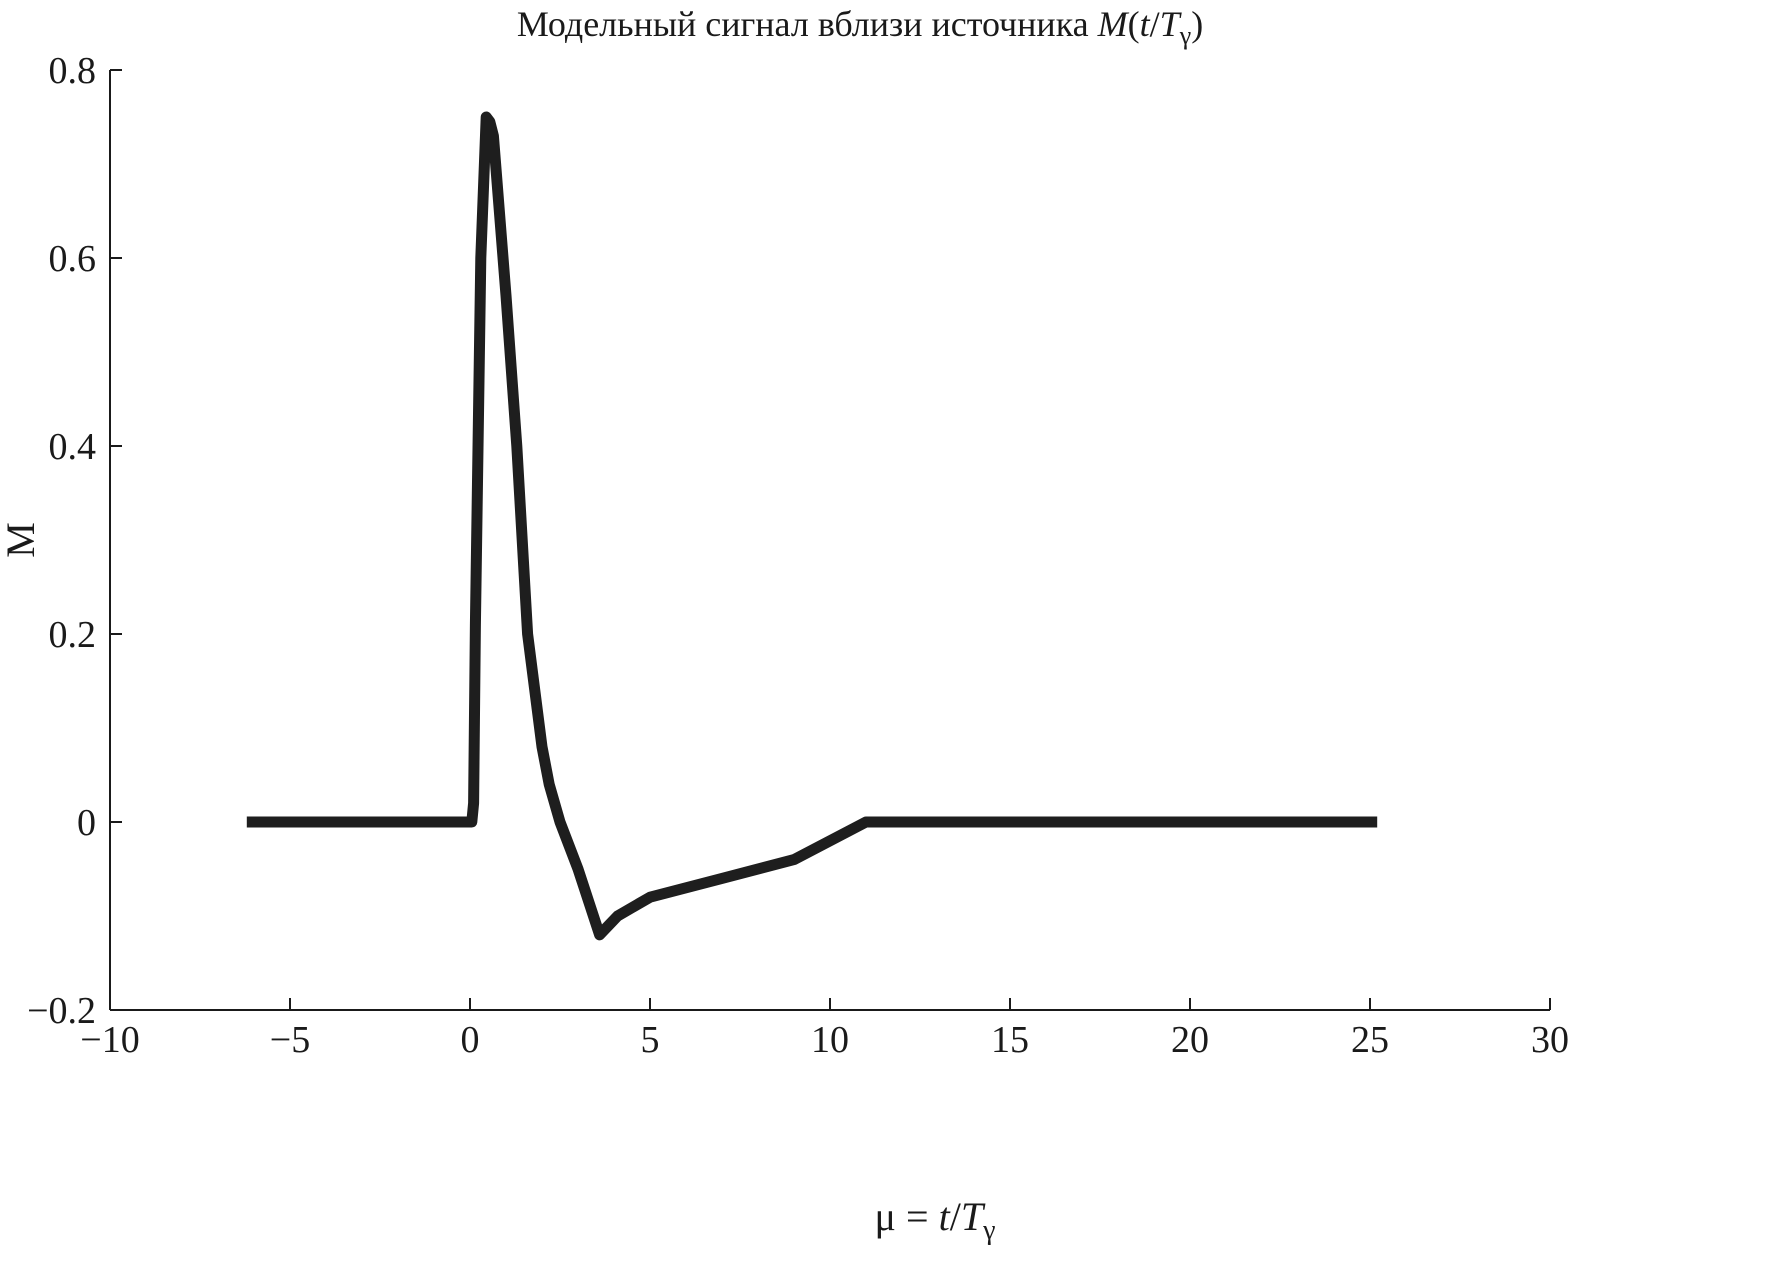  What do you see at coordinates (470, 1040) in the screenshot?
I see `x-tick-label: 0` at bounding box center [470, 1040].